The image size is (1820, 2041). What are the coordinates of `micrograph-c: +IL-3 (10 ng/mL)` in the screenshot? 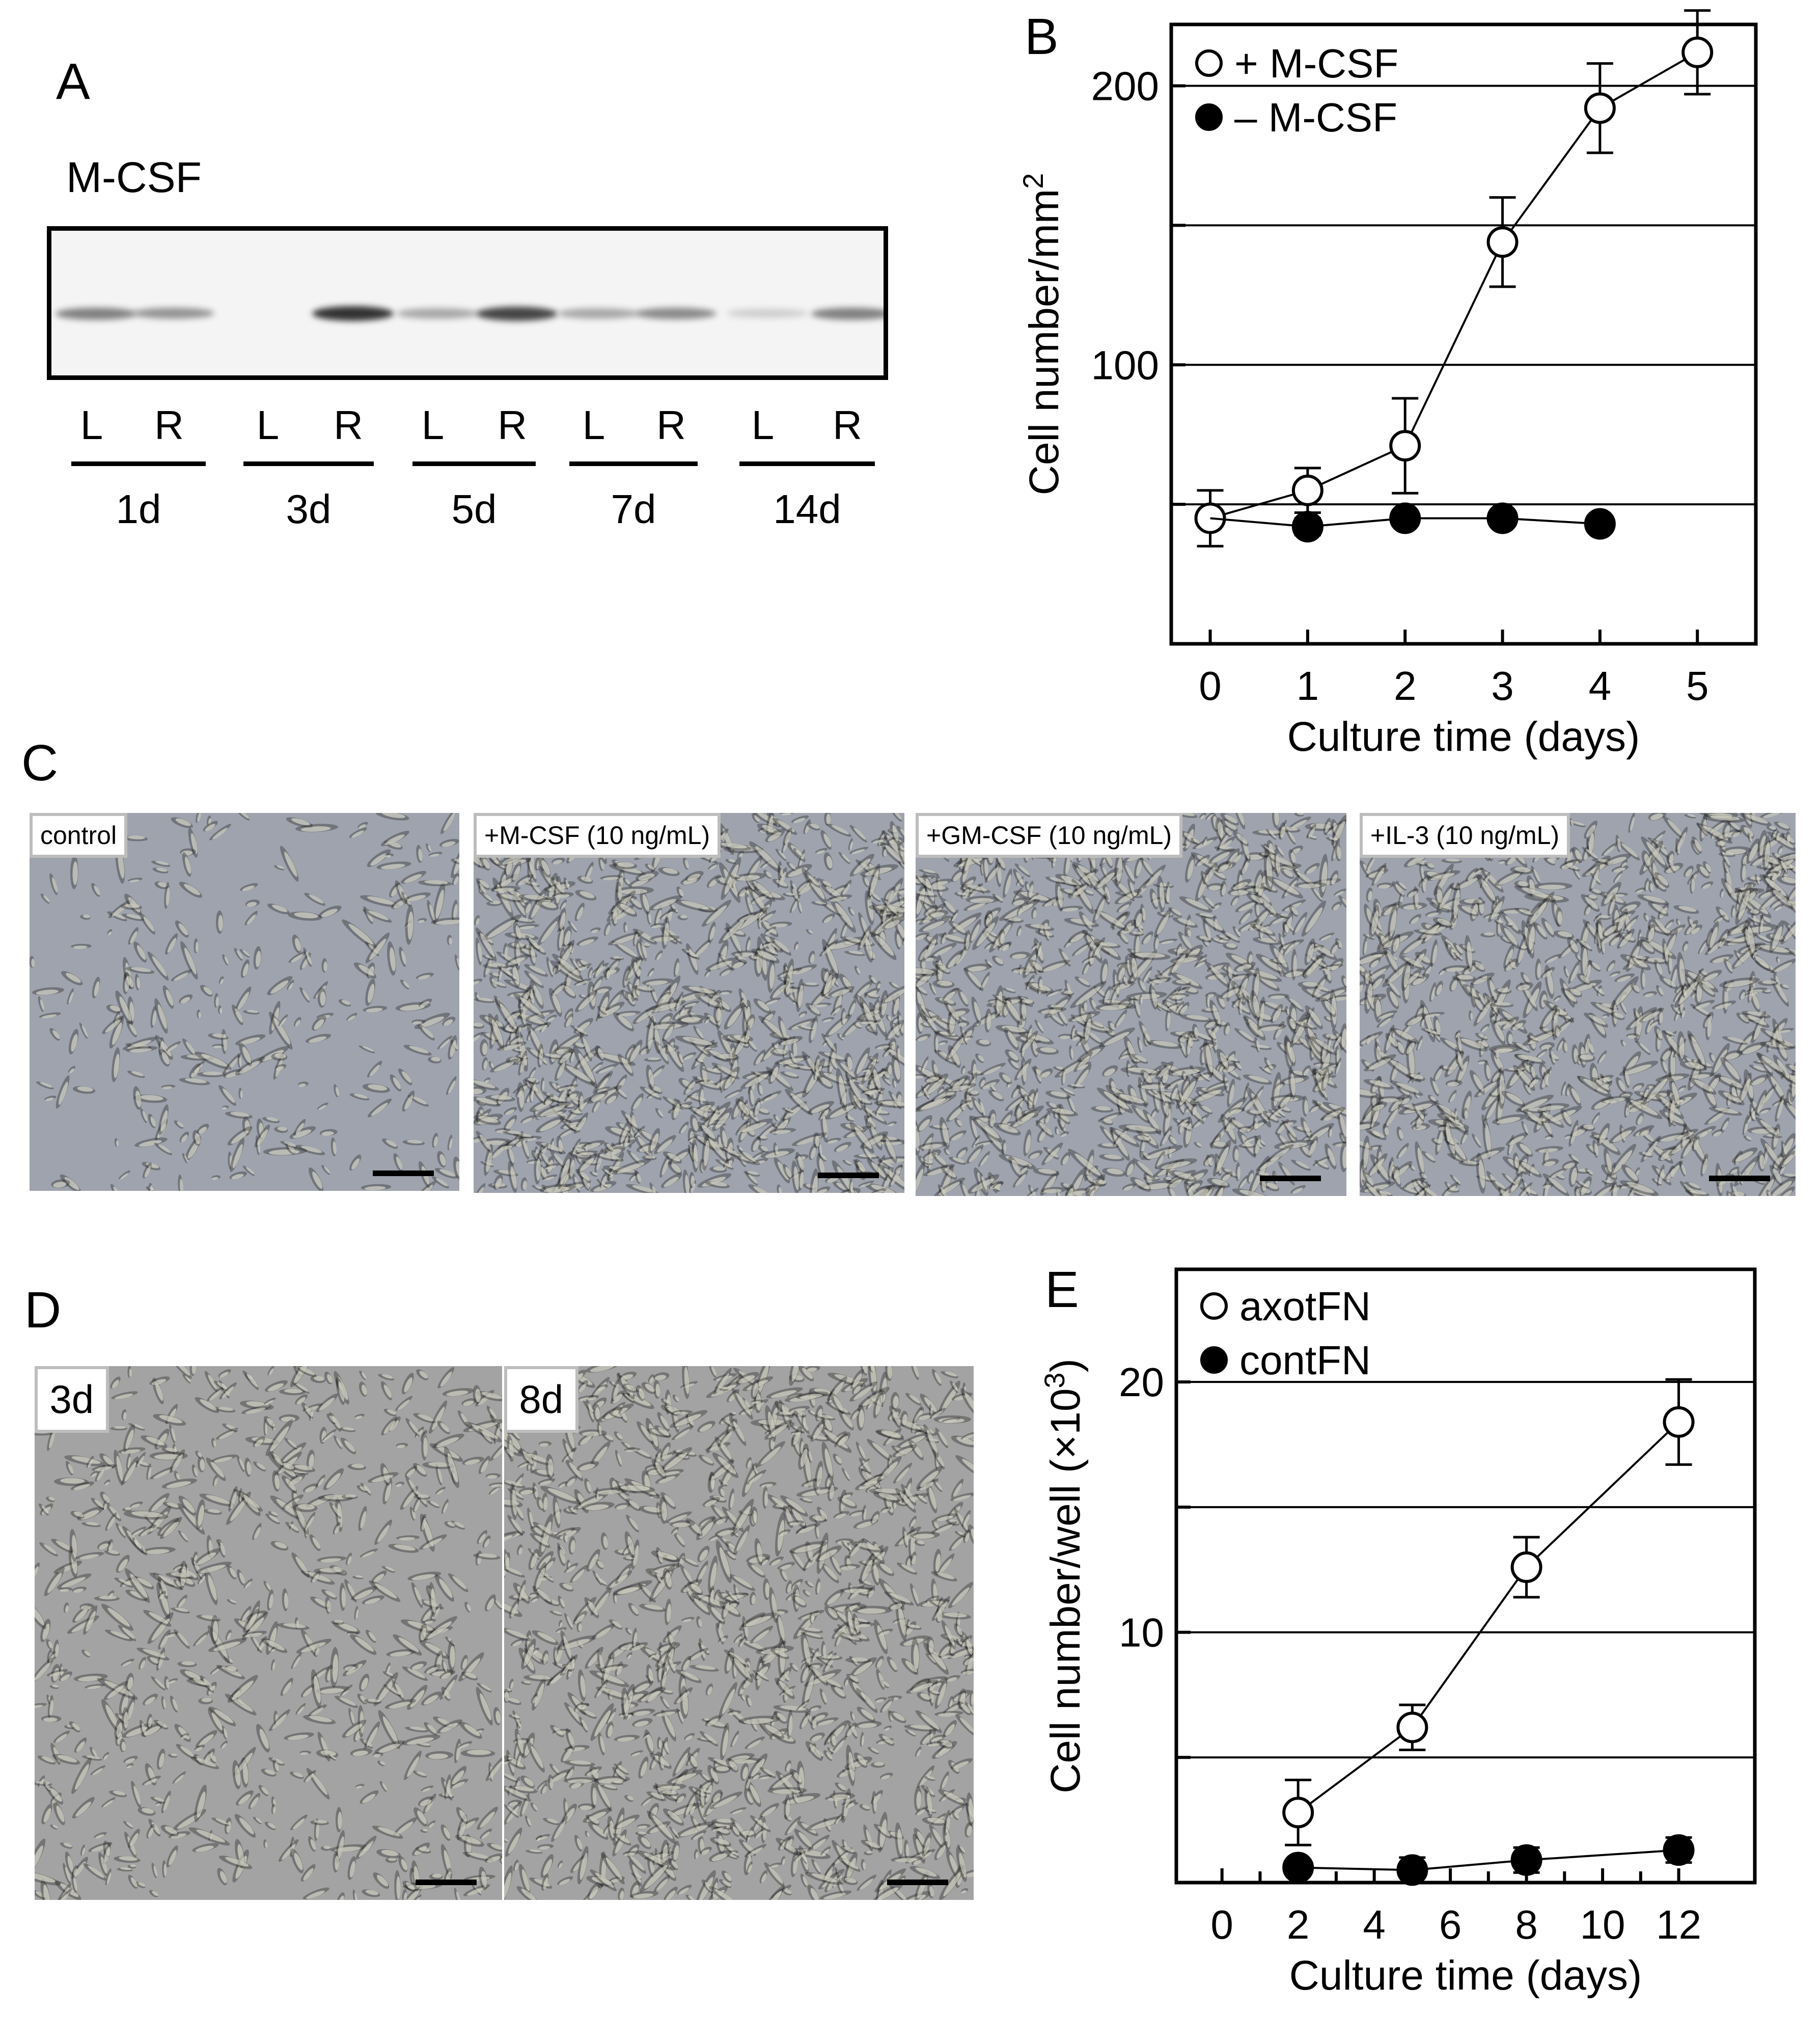 It's located at (1578, 1004).